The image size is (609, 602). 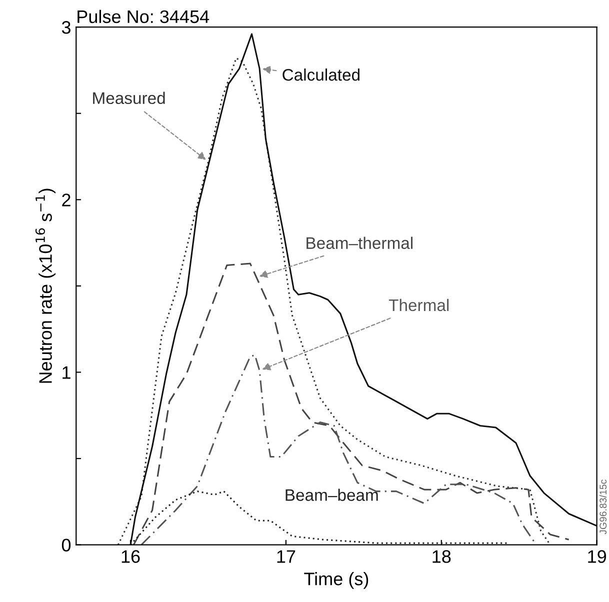 What do you see at coordinates (131, 556) in the screenshot?
I see `x-tick-label: 16` at bounding box center [131, 556].